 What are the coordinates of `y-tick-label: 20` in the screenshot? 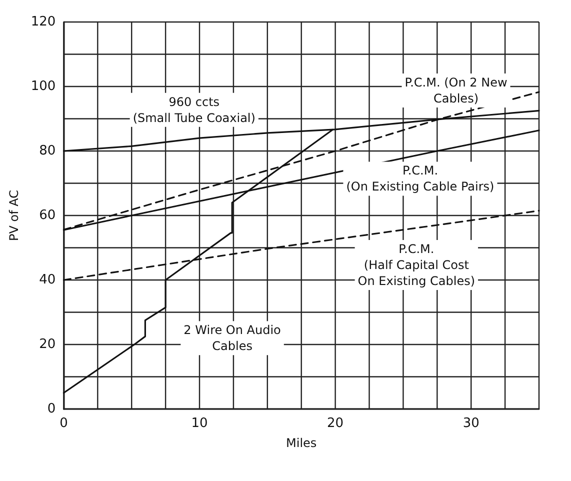 It's located at (47, 344).